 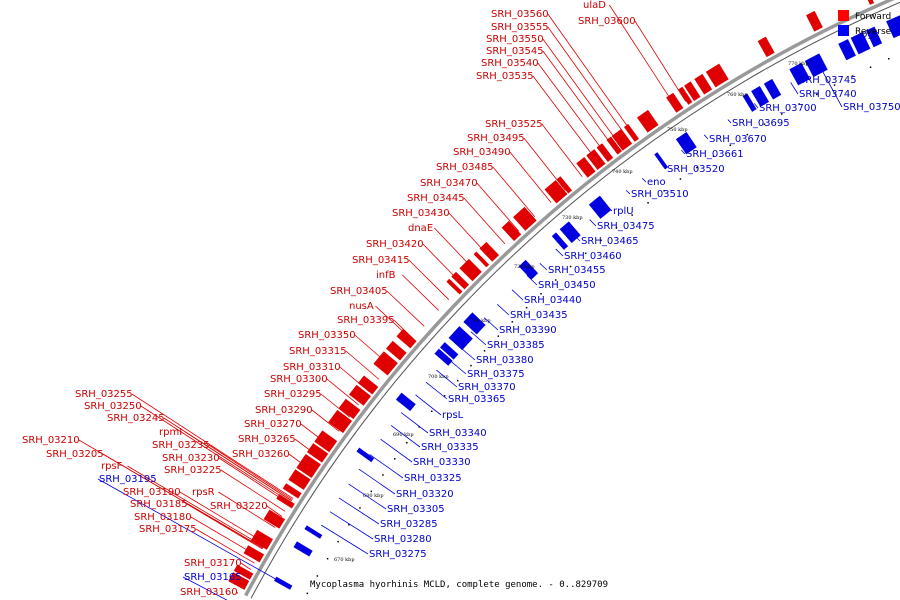 What do you see at coordinates (203, 492) in the screenshot?
I see `gene-label-forward: rpsR` at bounding box center [203, 492].